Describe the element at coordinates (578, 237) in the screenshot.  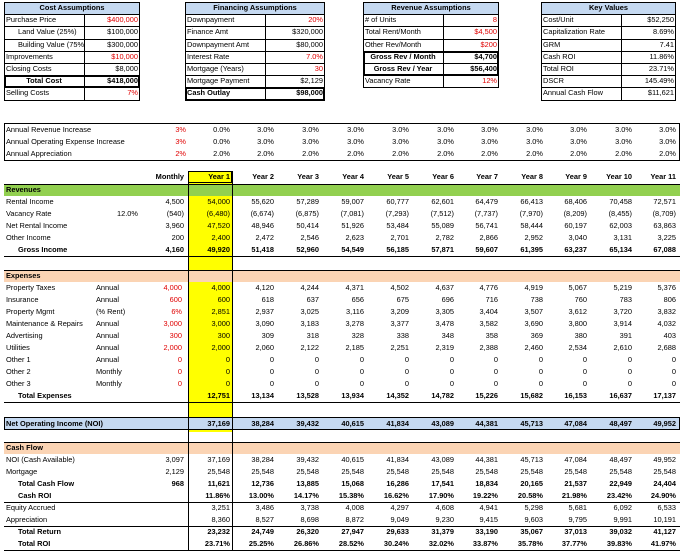
I see `revenue-value: 3,040` at that location.